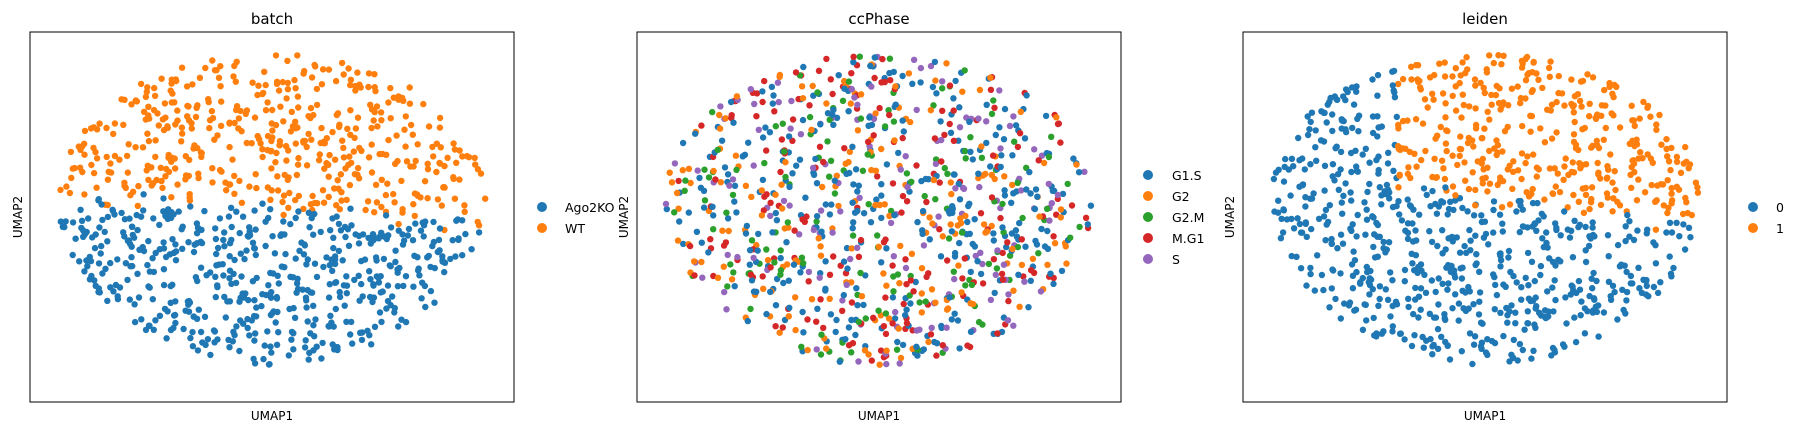 The width and height of the screenshot is (1797, 431). I want to click on y-axis-label: UMAP2, so click(18, 217).